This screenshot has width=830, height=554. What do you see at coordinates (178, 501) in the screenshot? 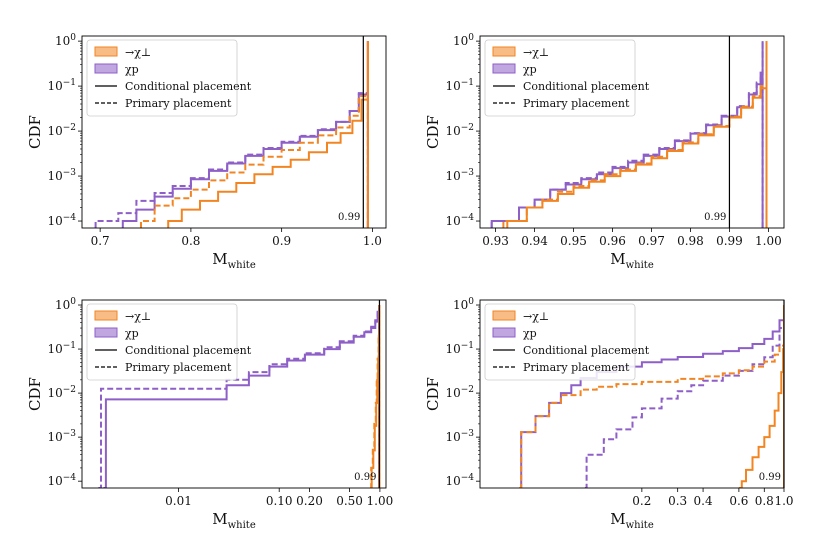
I see `x-tick-label: 0.01` at bounding box center [178, 501].